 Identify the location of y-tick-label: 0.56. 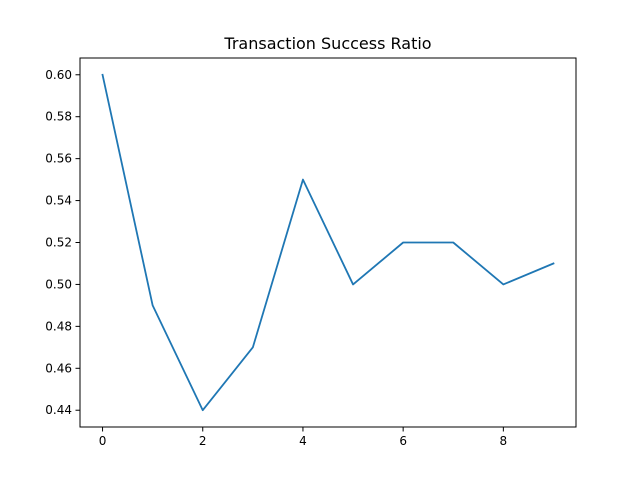
(58, 159).